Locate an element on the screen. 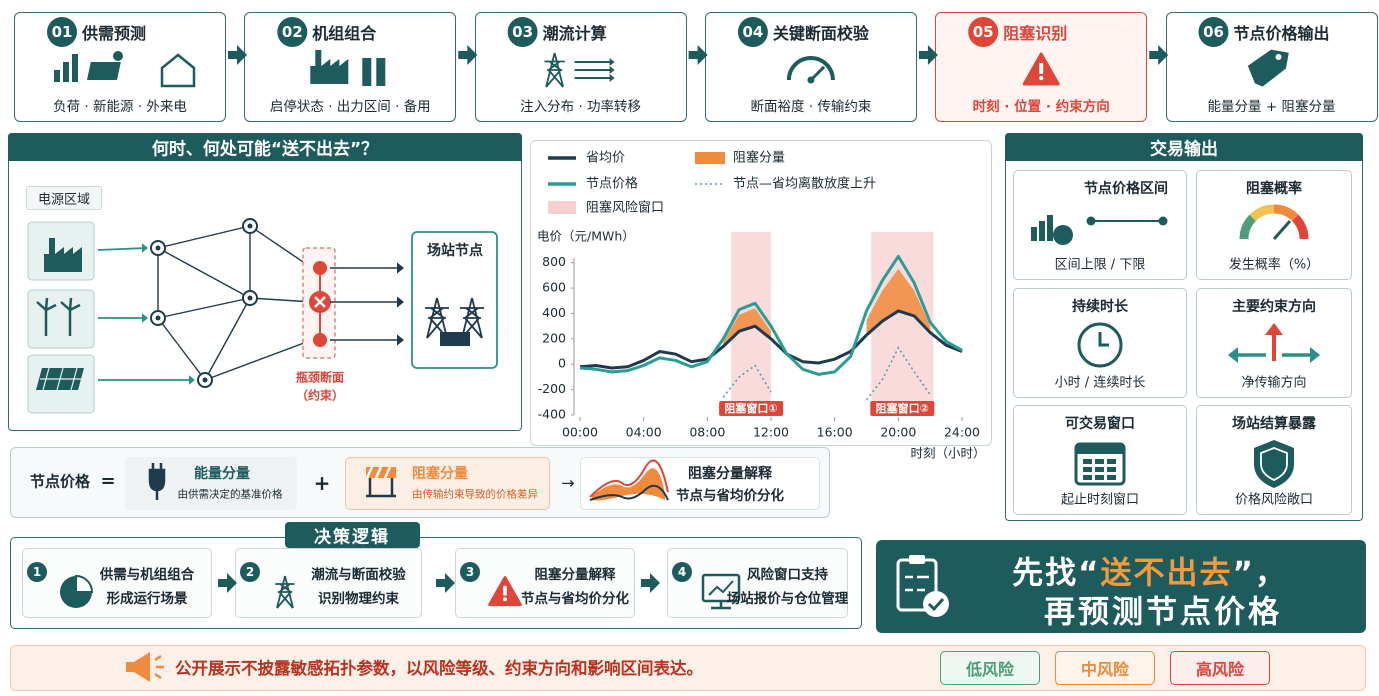 This screenshot has width=1379, height=696. monitor-stand is located at coordinates (721, 605).